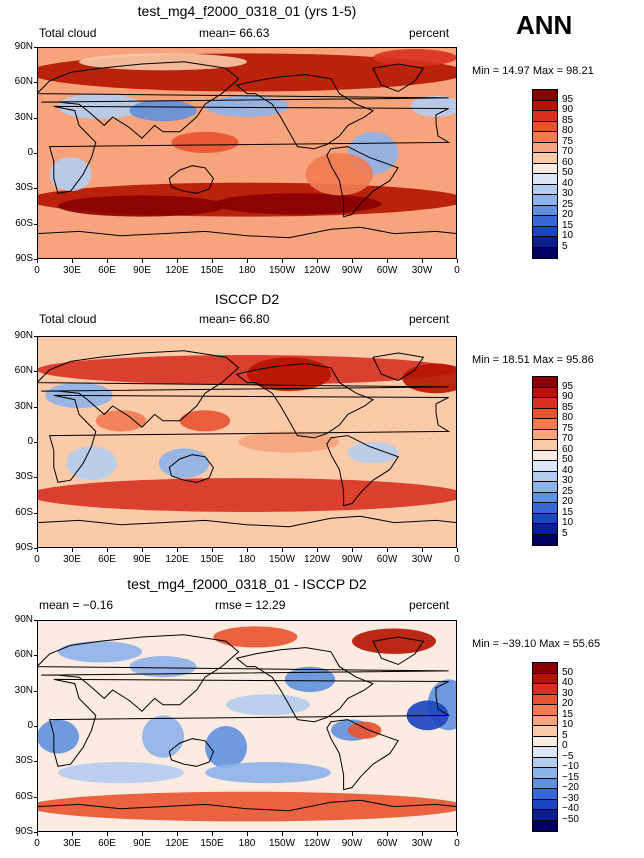 The width and height of the screenshot is (644, 858). Describe the element at coordinates (305, 401) in the screenshot. I see `coastline-north-america` at that location.